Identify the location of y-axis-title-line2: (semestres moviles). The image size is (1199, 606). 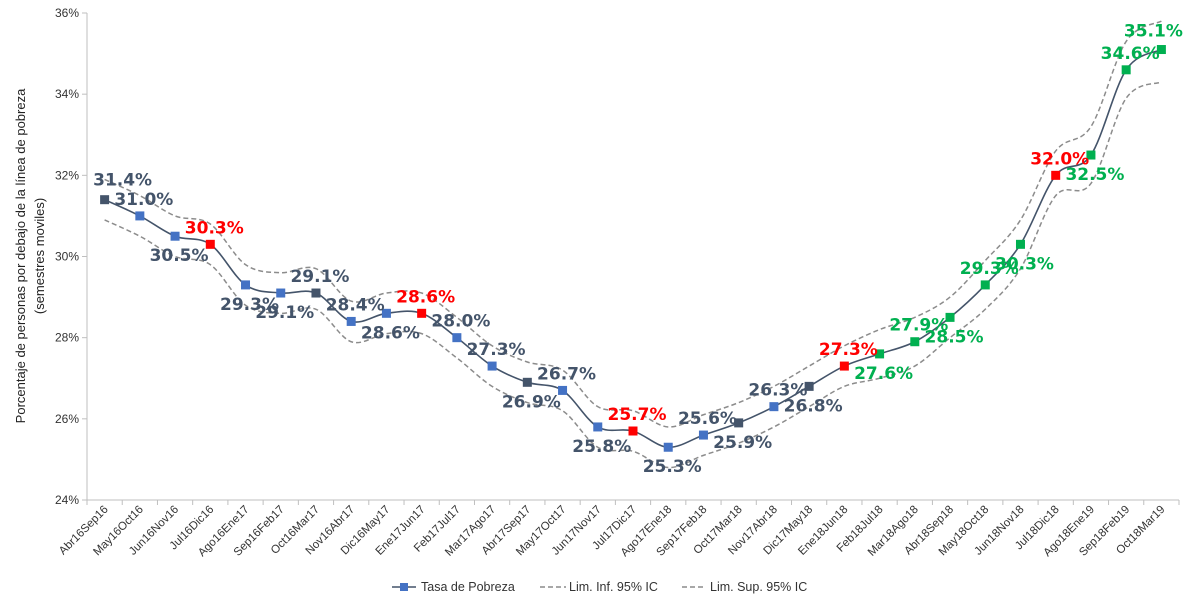
(39, 256).